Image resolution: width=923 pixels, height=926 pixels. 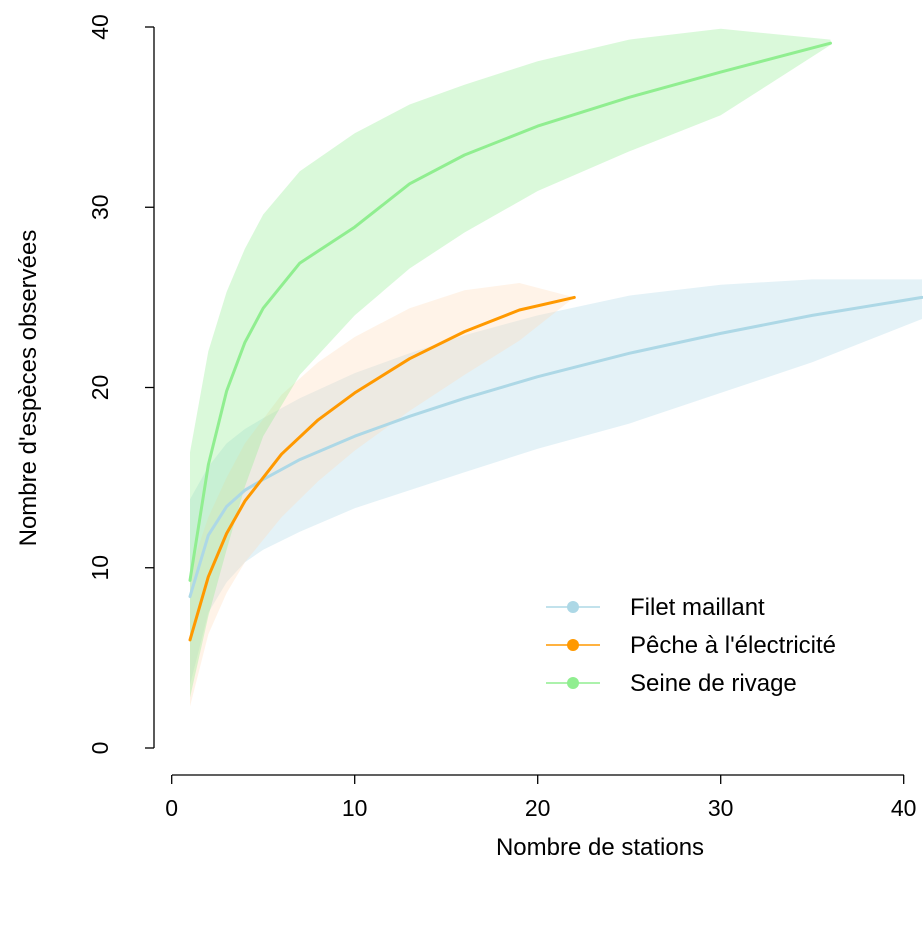 What do you see at coordinates (100, 748) in the screenshot?
I see `y-tick-label: 0` at bounding box center [100, 748].